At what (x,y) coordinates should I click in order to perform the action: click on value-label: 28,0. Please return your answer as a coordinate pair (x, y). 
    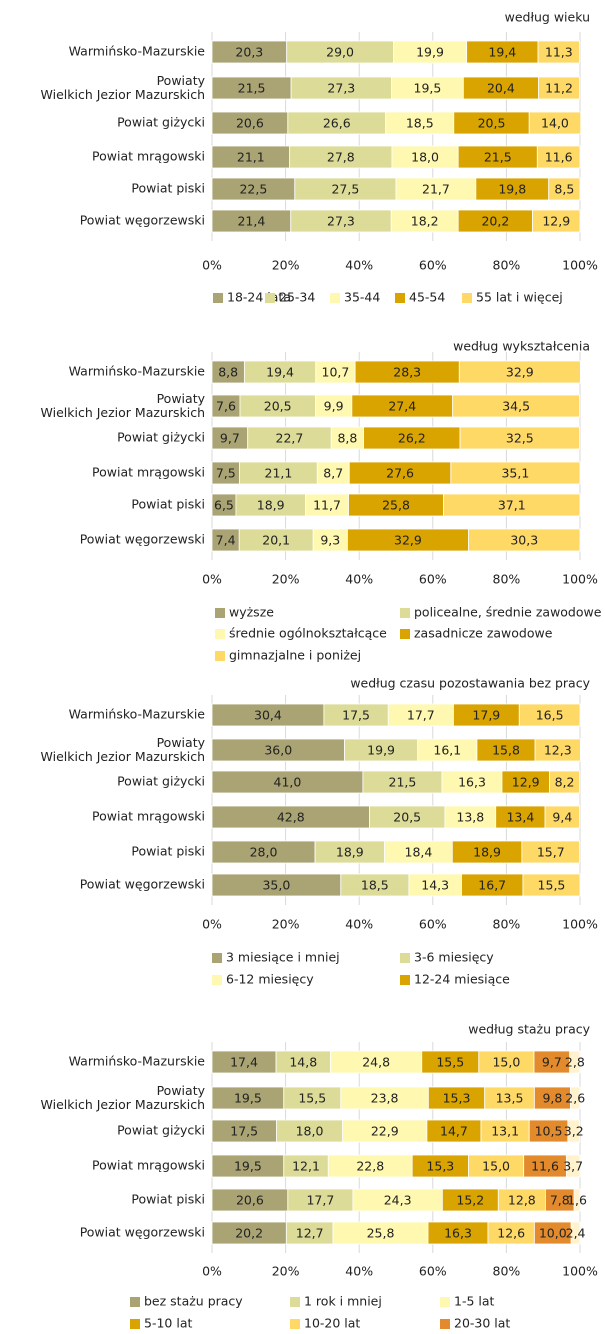
    Looking at the image, I should click on (264, 852).